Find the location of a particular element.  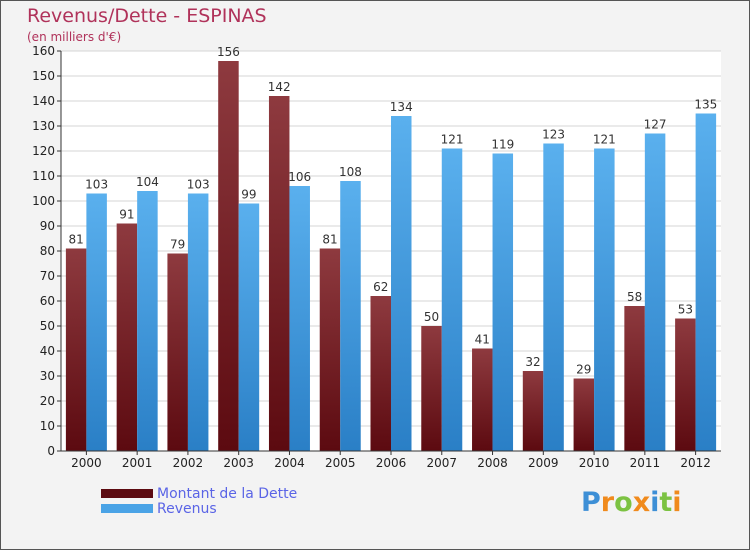

y-tick-label: 130 is located at coordinates (43, 126).